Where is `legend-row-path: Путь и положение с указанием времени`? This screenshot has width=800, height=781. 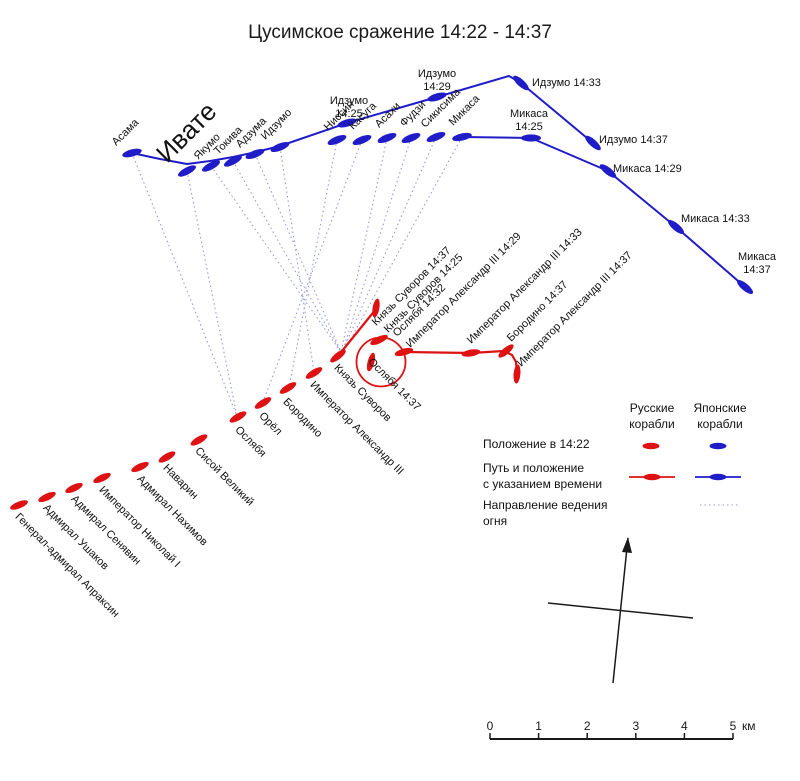 legend-row-path: Путь и положение с указанием времени is located at coordinates (543, 476).